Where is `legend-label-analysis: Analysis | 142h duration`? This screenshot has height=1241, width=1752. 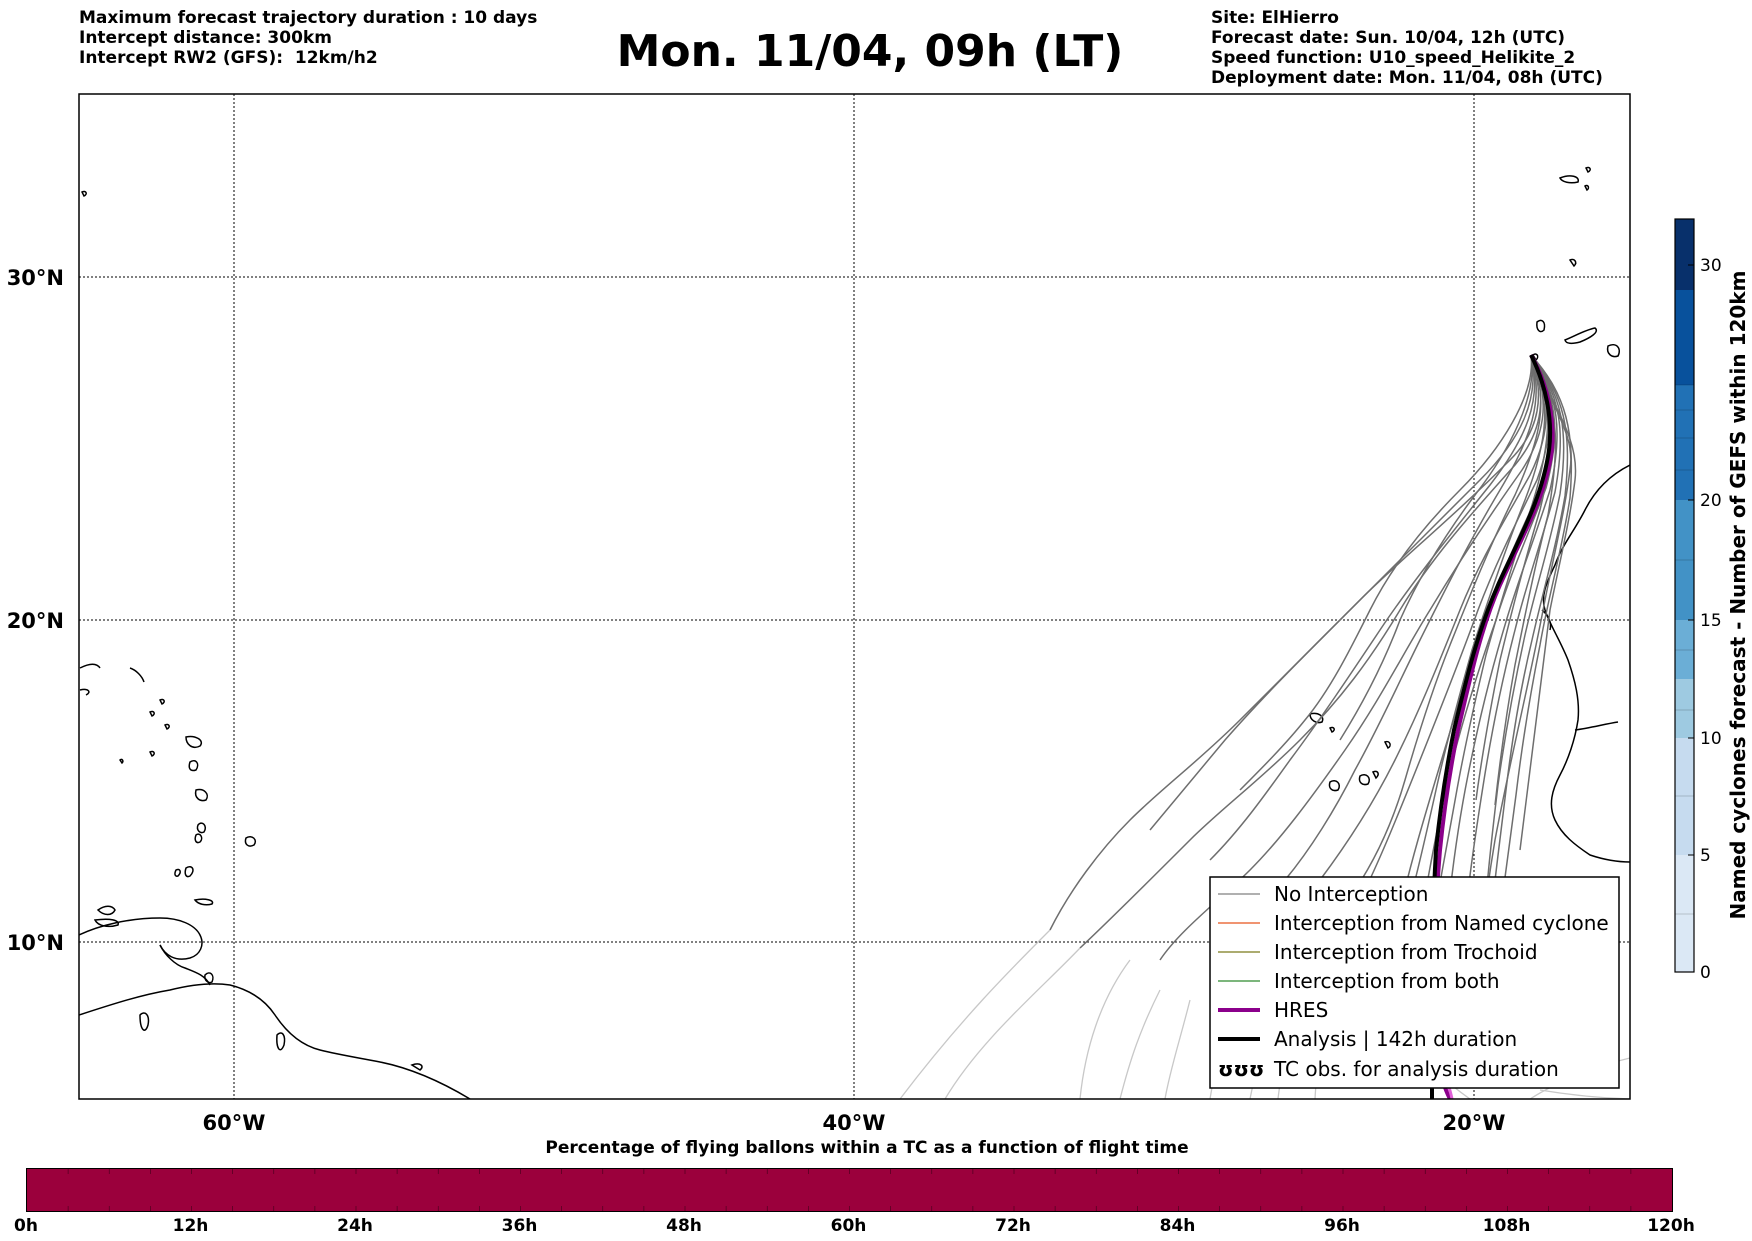 legend-label-analysis: Analysis | 142h duration is located at coordinates (1395, 1039).